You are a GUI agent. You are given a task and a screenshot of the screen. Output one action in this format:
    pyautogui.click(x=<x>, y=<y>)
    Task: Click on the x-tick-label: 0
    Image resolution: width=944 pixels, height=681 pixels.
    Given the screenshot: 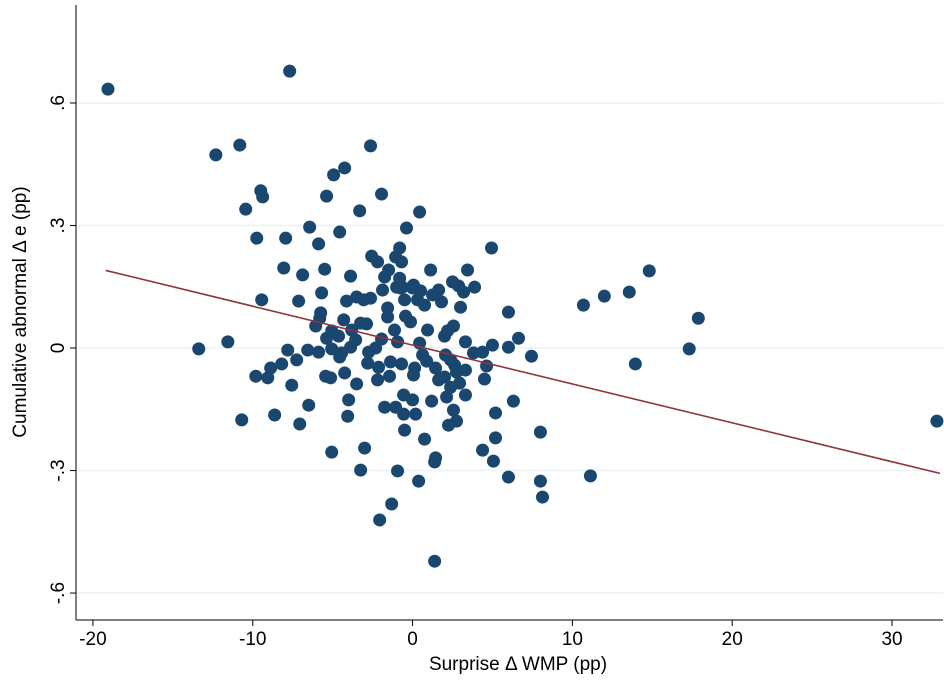 What is the action you would take?
    pyautogui.click(x=412, y=639)
    